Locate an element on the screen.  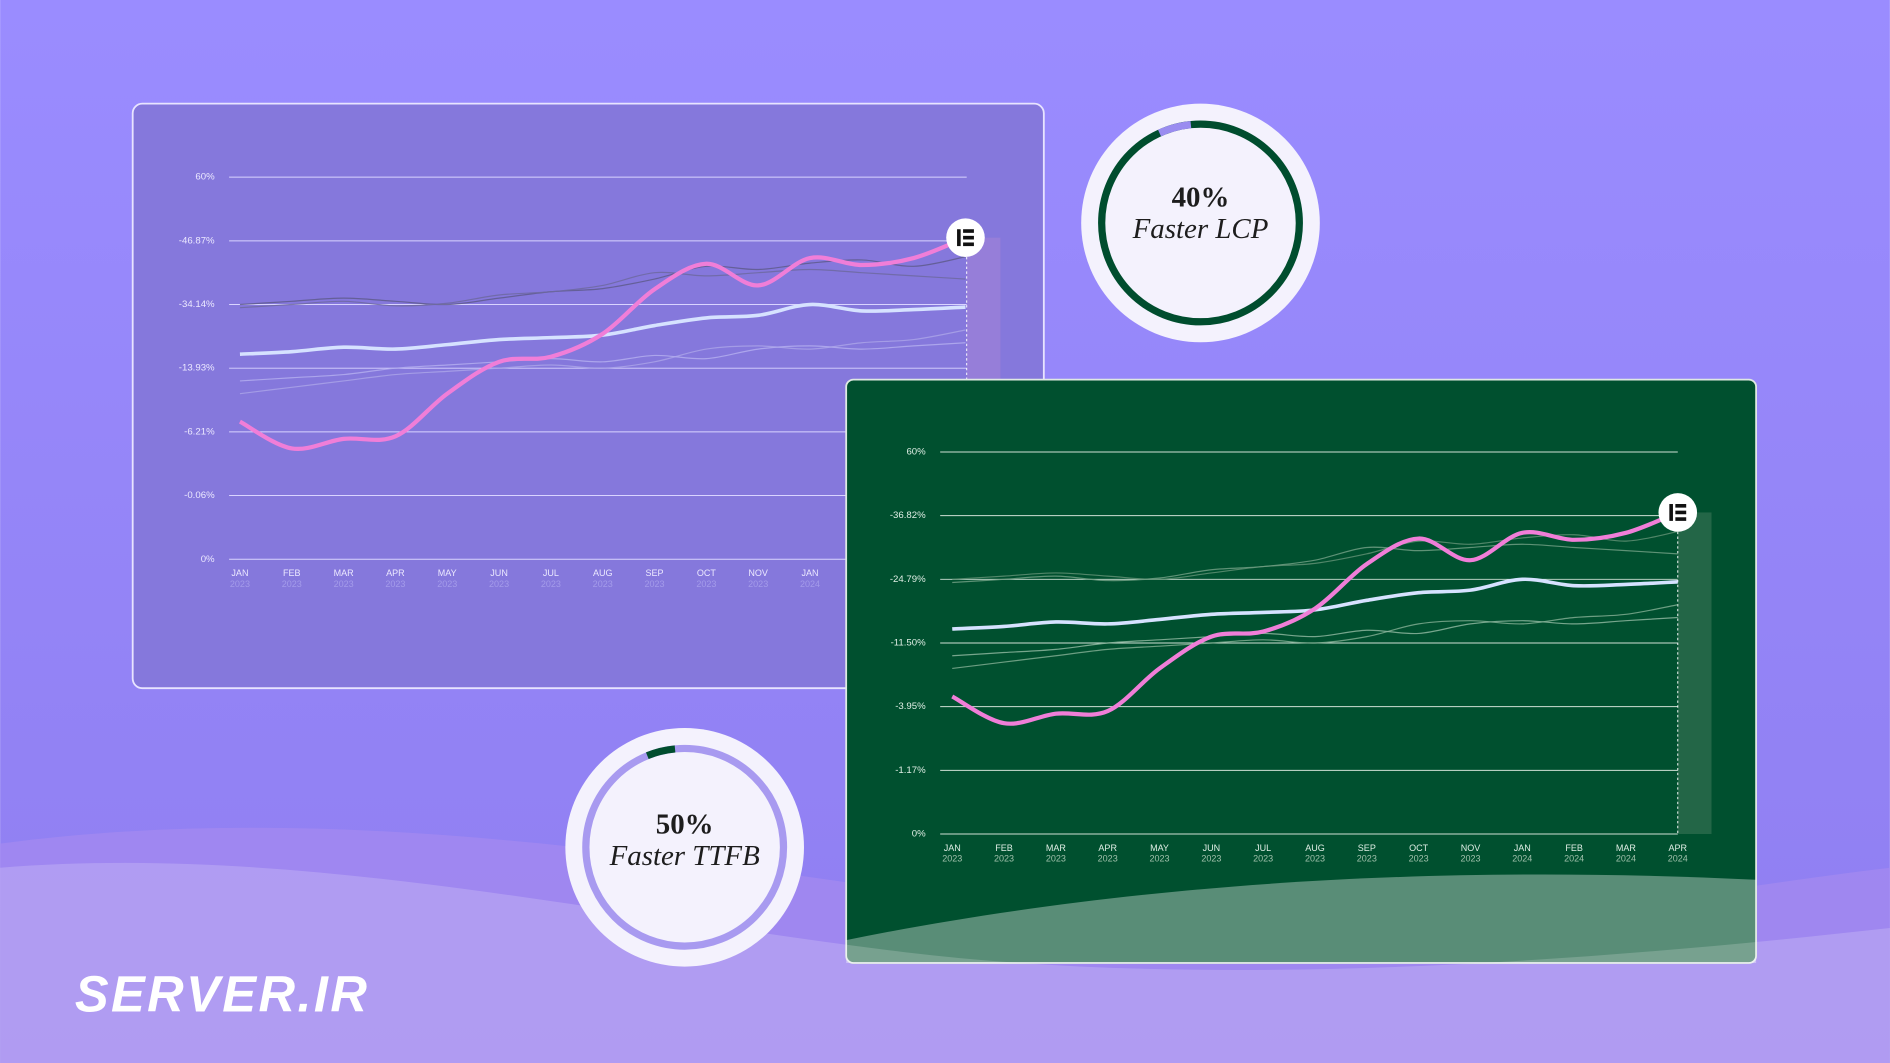
badge-ring-gap is located at coordinates (1175, 129).